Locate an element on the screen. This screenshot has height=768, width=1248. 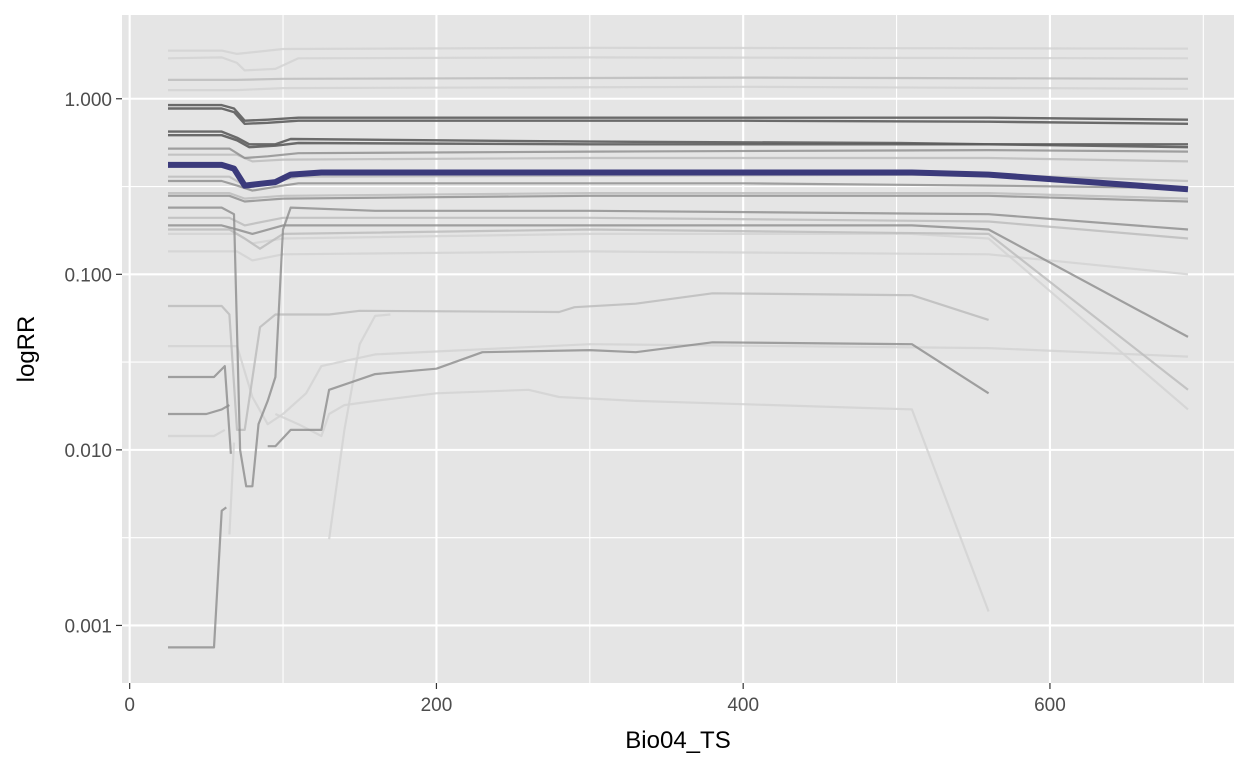
y-tick-label: 0.100 is located at coordinates (88, 275).